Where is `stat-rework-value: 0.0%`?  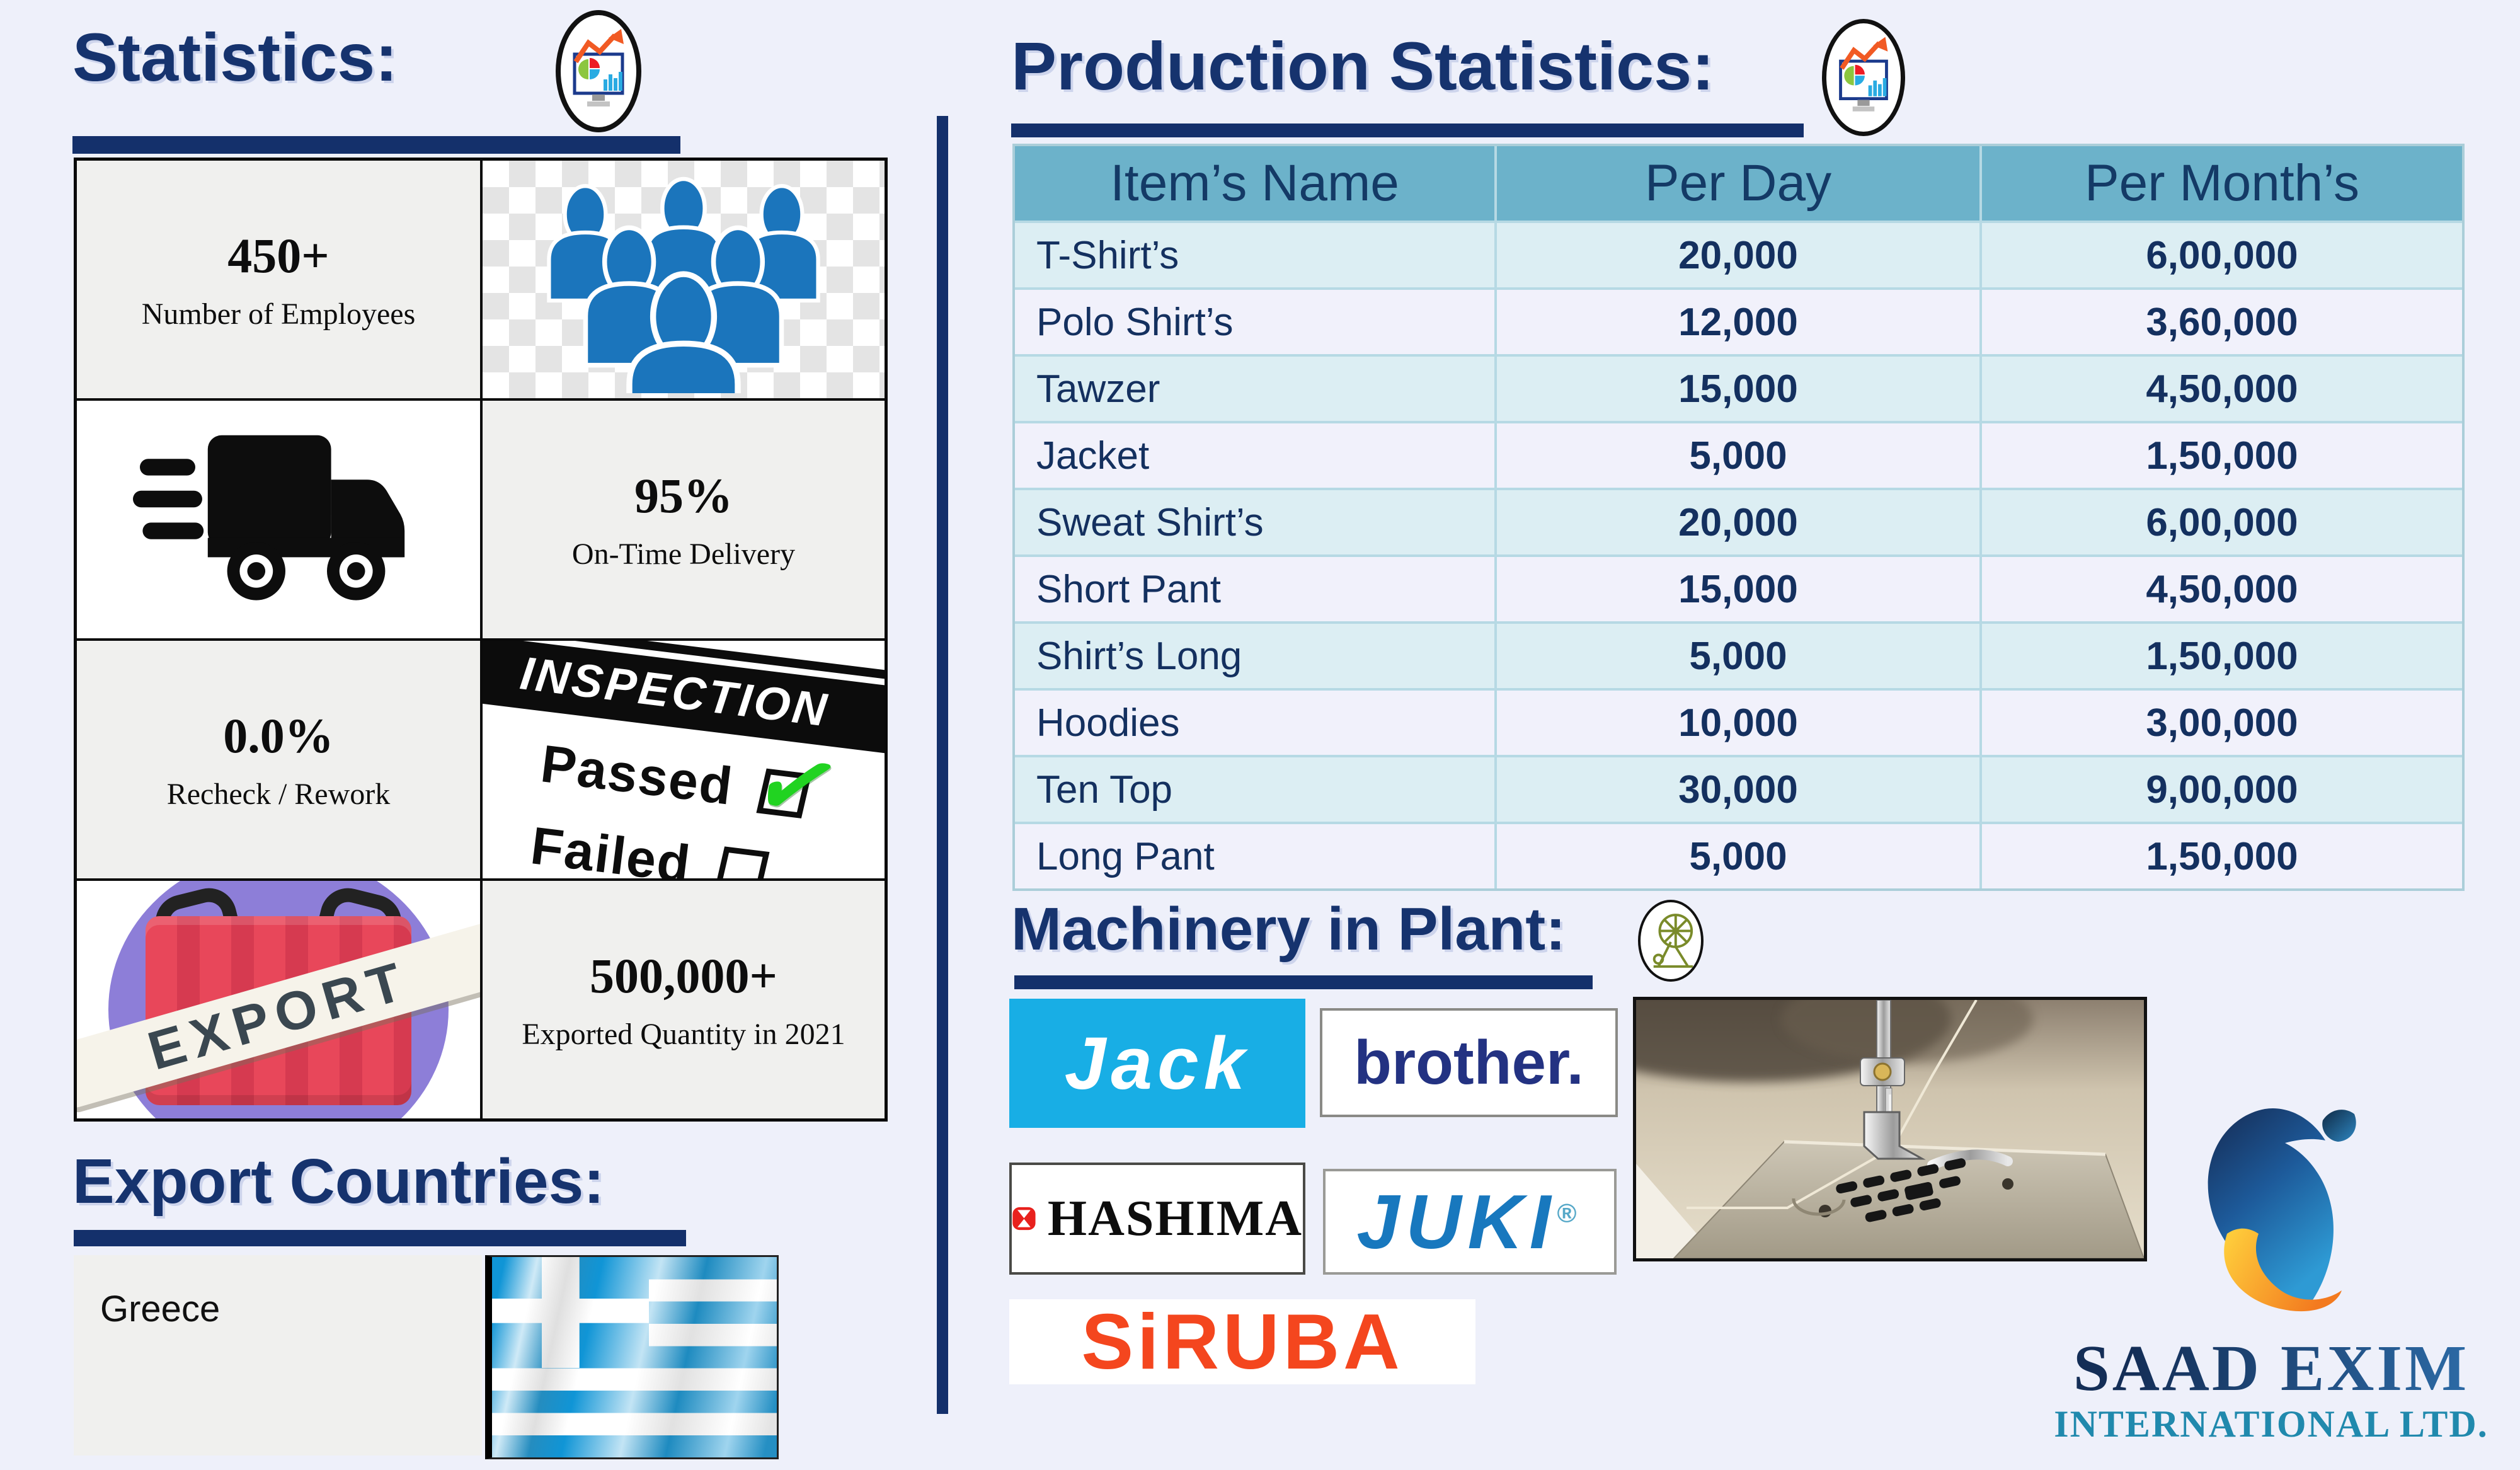
stat-rework-value: 0.0% is located at coordinates (278, 735).